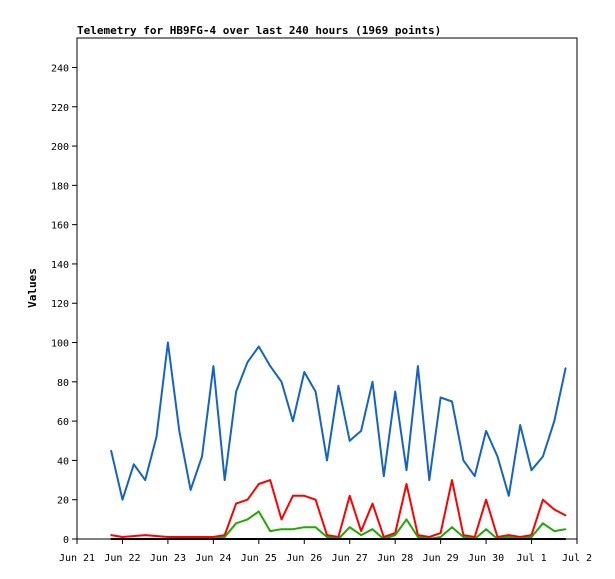 The width and height of the screenshot is (615, 579). Describe the element at coordinates (60, 226) in the screenshot. I see `y-tick-label: 160` at that location.